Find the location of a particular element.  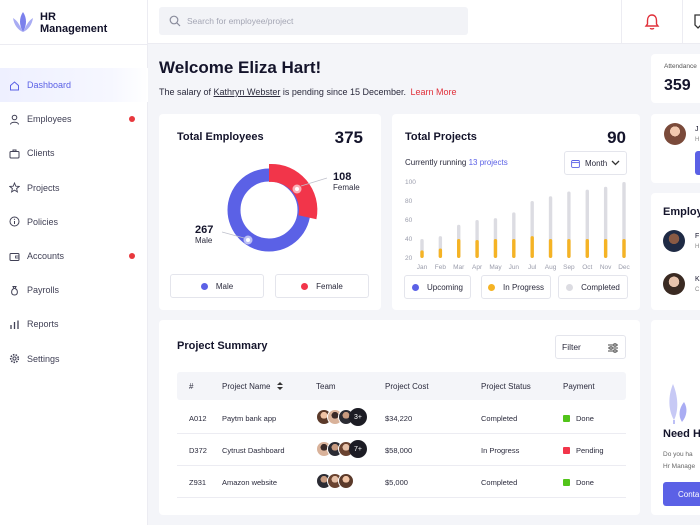

sort-icon is located at coordinates (279, 386).